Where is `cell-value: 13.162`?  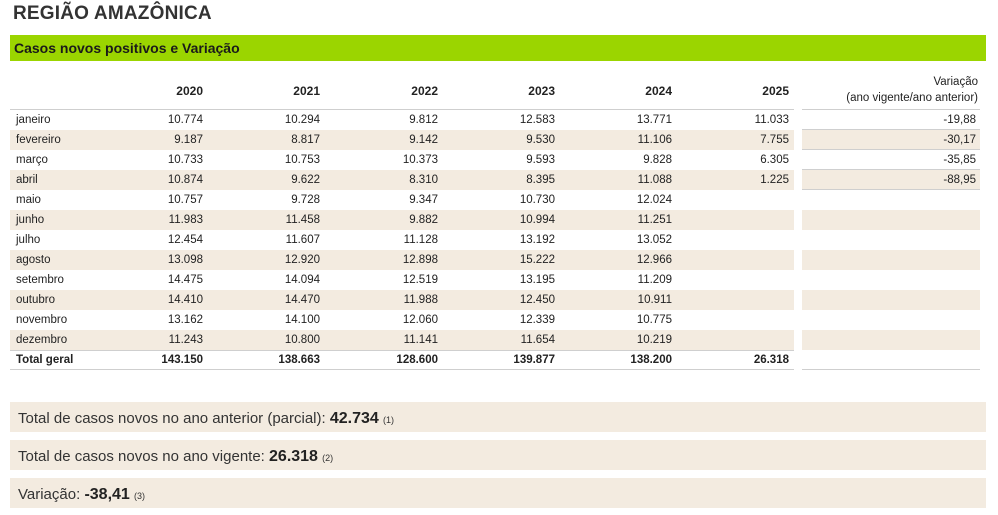 cell-value: 13.162 is located at coordinates (185, 320).